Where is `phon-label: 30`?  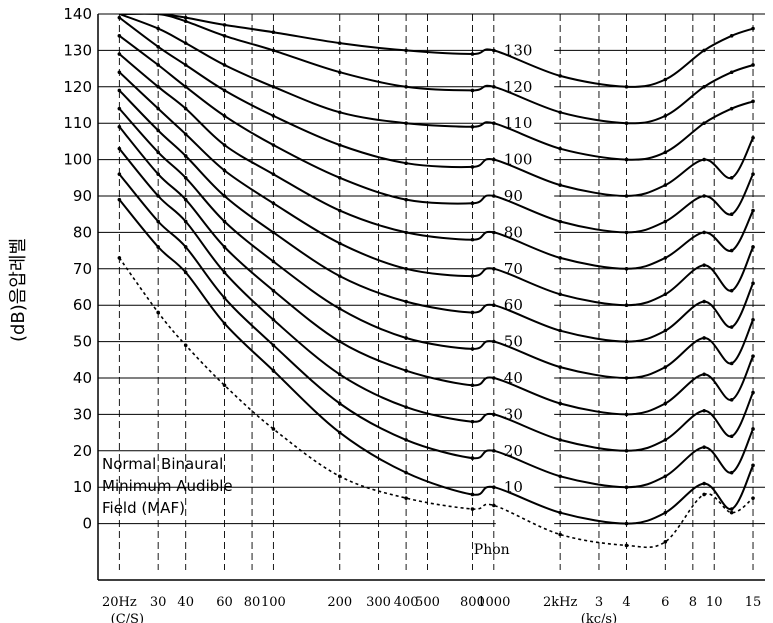
phon-label: 30 is located at coordinates (513, 414).